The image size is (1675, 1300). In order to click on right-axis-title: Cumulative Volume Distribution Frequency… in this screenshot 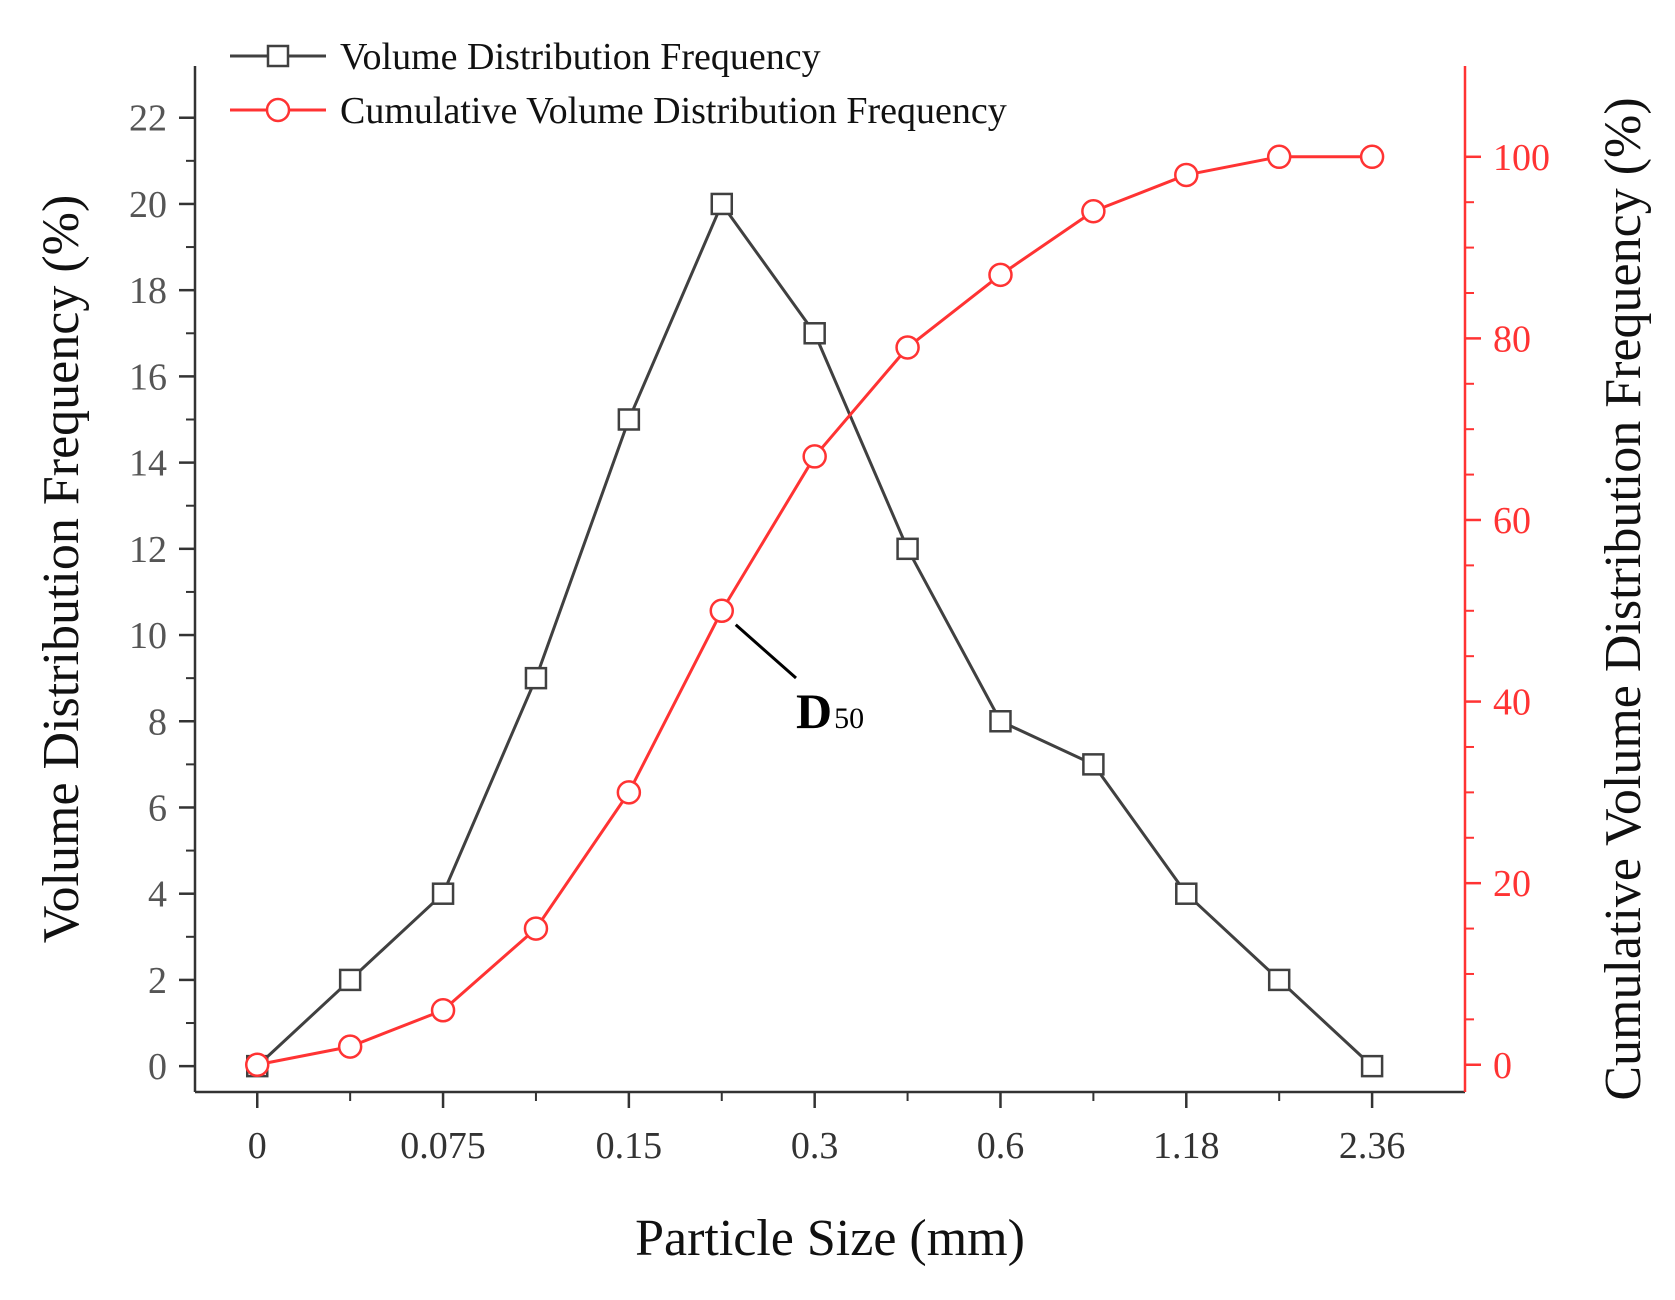, I will do `click(1623, 598)`.